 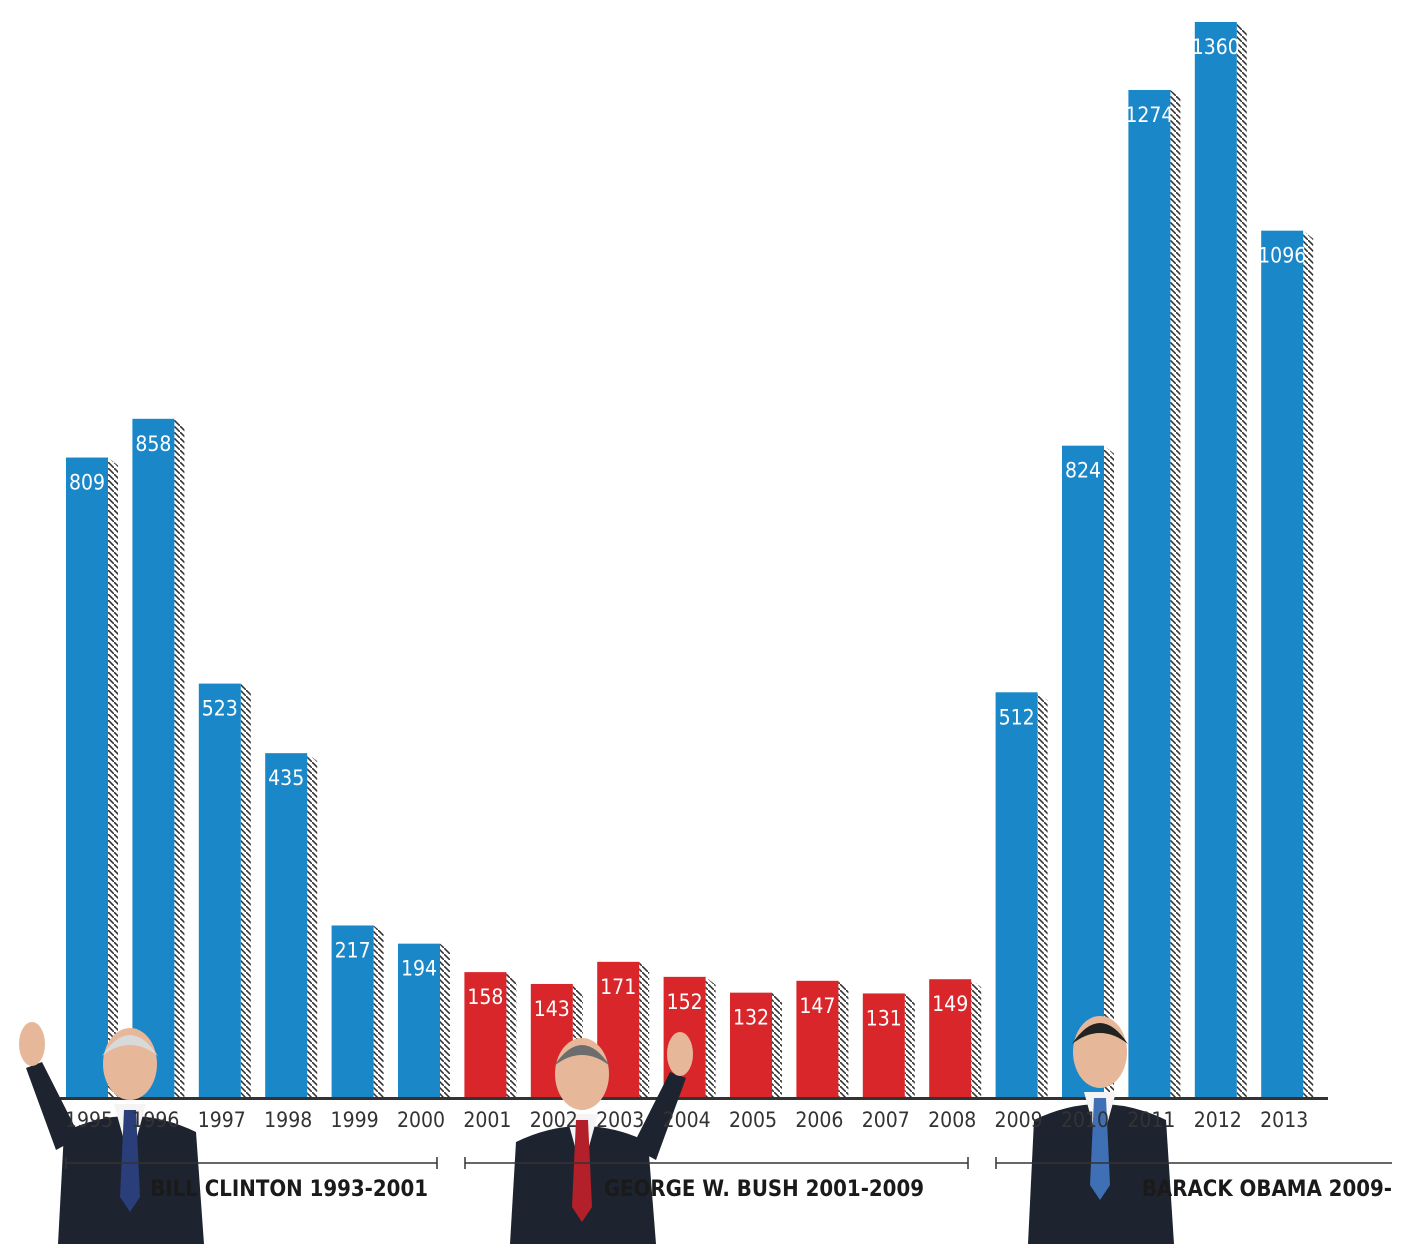 I want to click on value-label-2000: 194, so click(x=419, y=969).